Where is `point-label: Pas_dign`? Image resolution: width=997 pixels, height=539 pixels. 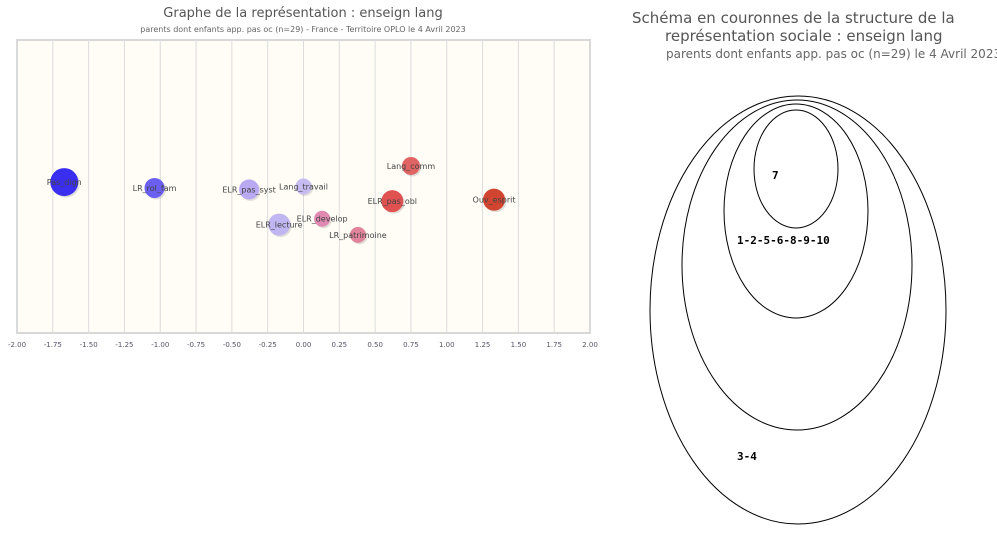 point-label: Pas_dign is located at coordinates (64, 182).